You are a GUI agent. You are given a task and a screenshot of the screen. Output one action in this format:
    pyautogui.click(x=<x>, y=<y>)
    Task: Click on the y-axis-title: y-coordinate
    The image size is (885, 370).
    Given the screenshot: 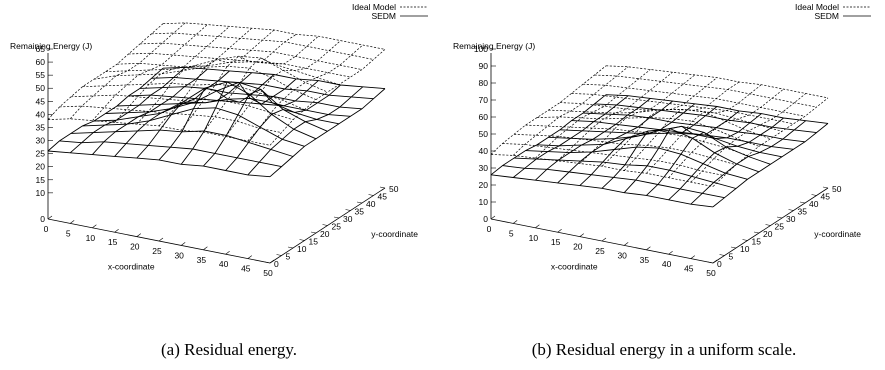 What is the action you would take?
    pyautogui.click(x=394, y=234)
    